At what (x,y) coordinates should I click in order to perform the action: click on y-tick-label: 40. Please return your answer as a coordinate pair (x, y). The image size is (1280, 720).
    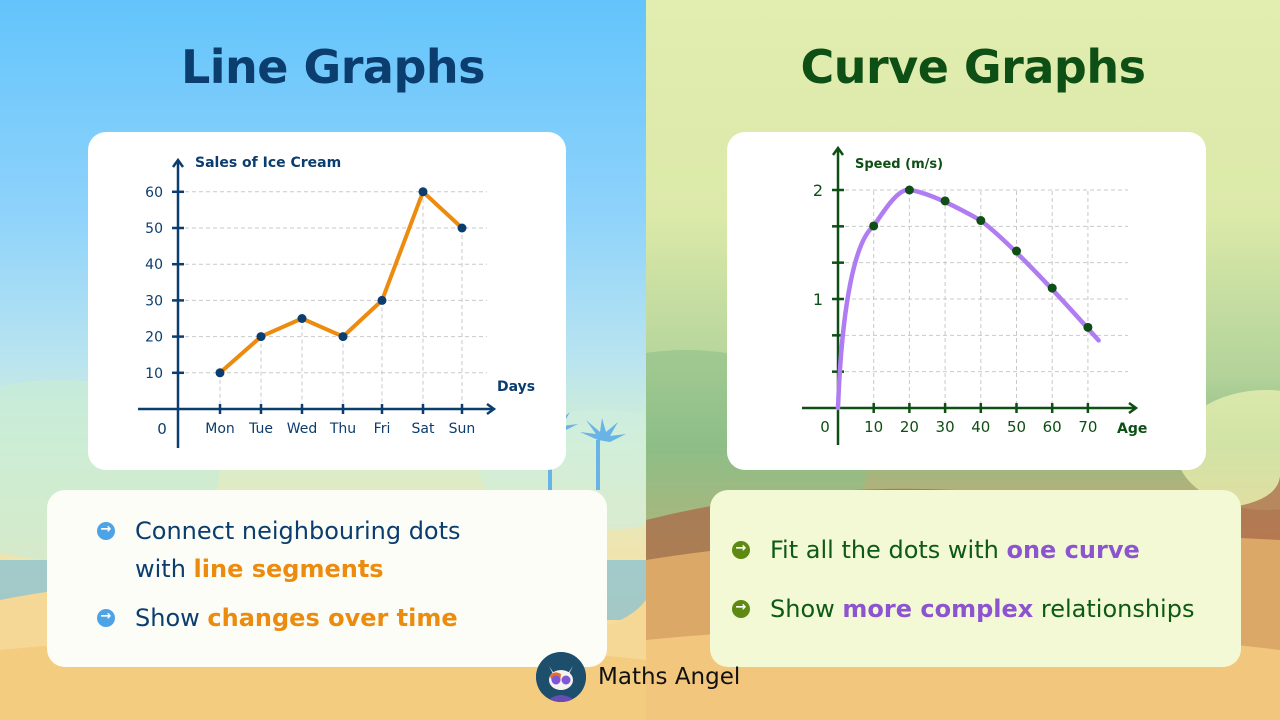
    Looking at the image, I should click on (154, 265).